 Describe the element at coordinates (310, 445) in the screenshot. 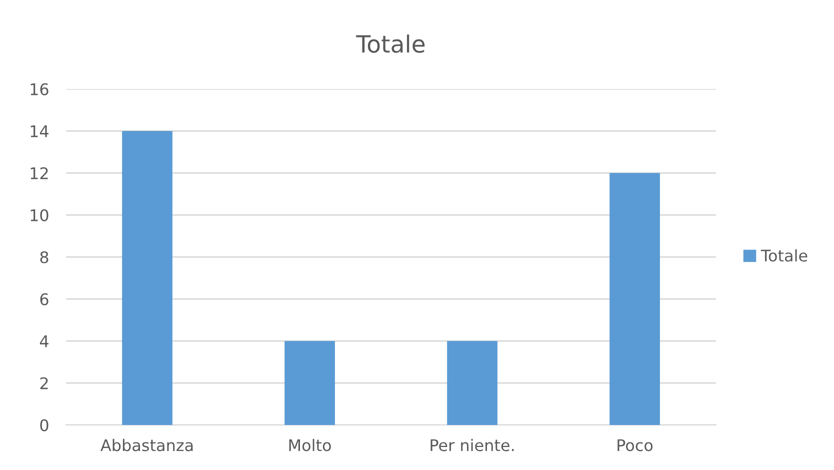

I see `x-tick-label: Molto` at that location.